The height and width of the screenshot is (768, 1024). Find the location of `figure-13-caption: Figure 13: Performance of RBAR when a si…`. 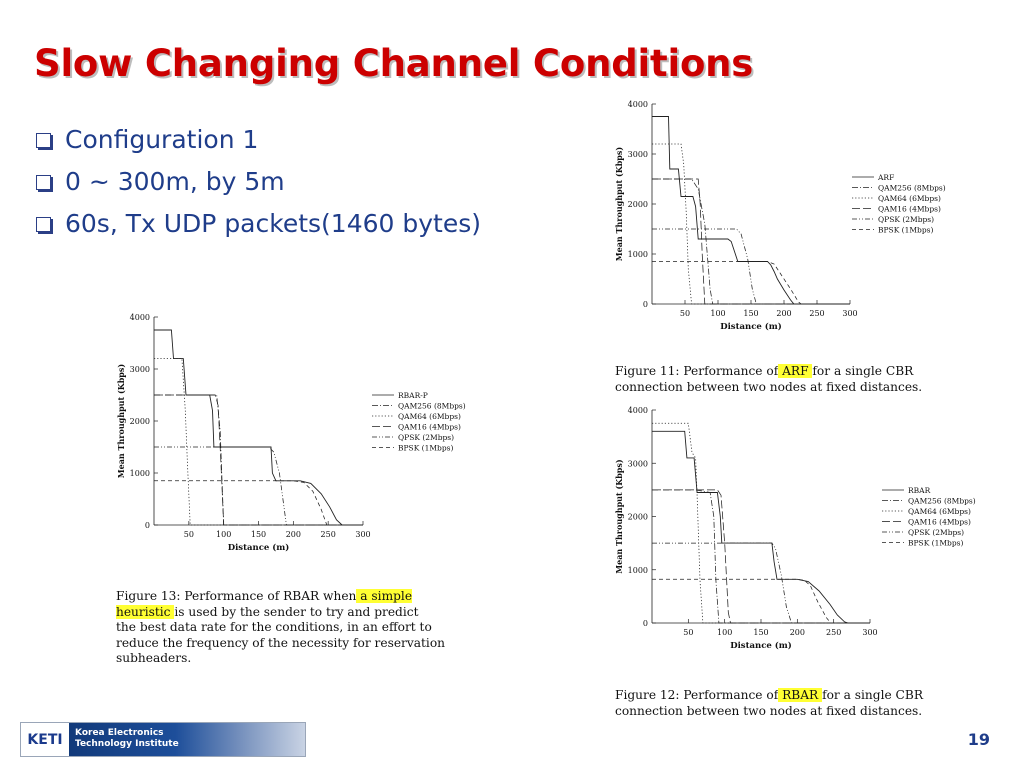

figure-13-caption: Figure 13: Performance of RBAR when a si… is located at coordinates (281, 627).